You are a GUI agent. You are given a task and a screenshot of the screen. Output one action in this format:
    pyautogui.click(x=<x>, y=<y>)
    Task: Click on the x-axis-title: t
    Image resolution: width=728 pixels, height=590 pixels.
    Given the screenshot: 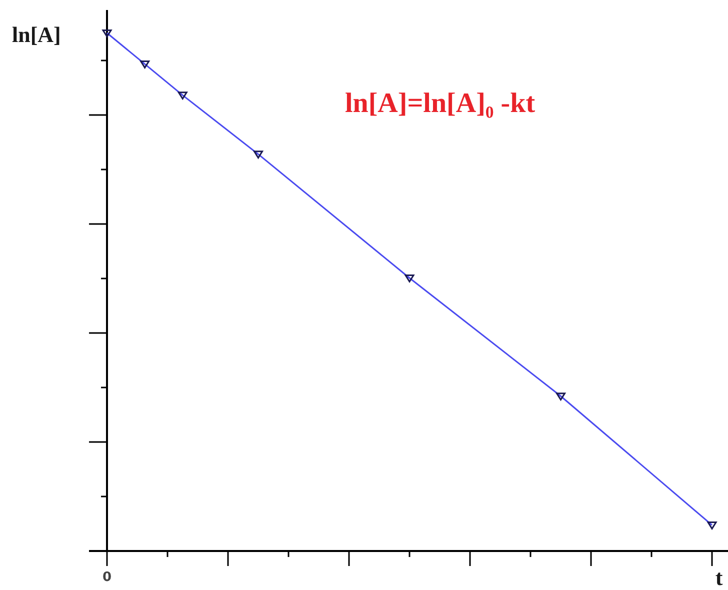 What is the action you would take?
    pyautogui.click(x=719, y=577)
    